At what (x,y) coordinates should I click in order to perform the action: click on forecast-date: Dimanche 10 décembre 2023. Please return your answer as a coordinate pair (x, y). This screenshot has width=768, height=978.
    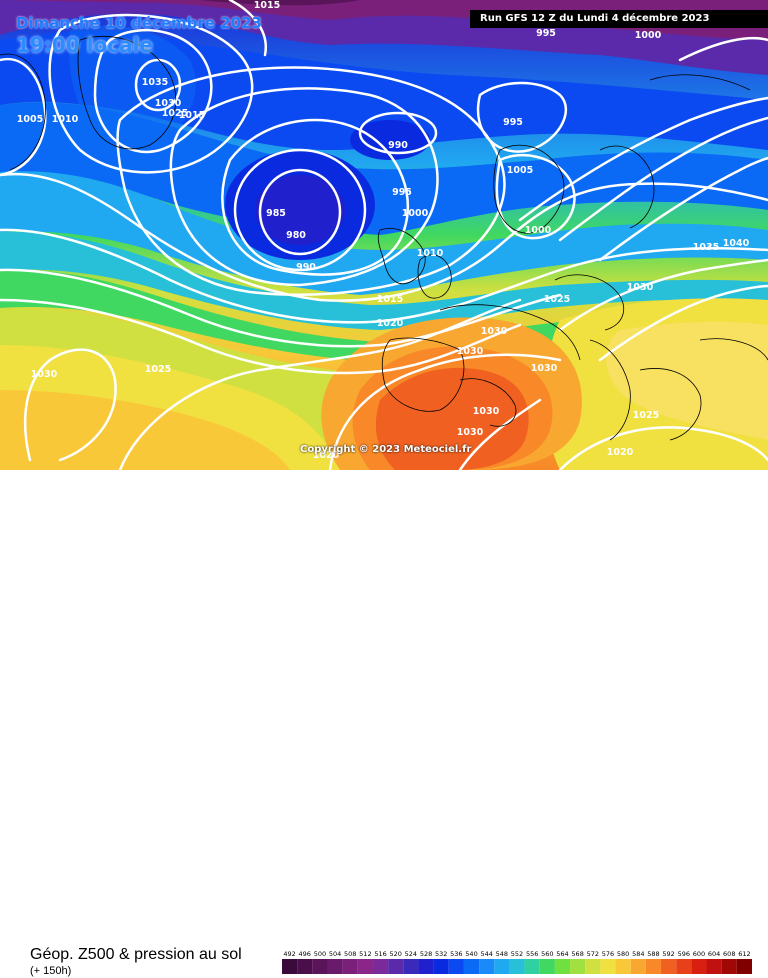
    Looking at the image, I should click on (139, 23).